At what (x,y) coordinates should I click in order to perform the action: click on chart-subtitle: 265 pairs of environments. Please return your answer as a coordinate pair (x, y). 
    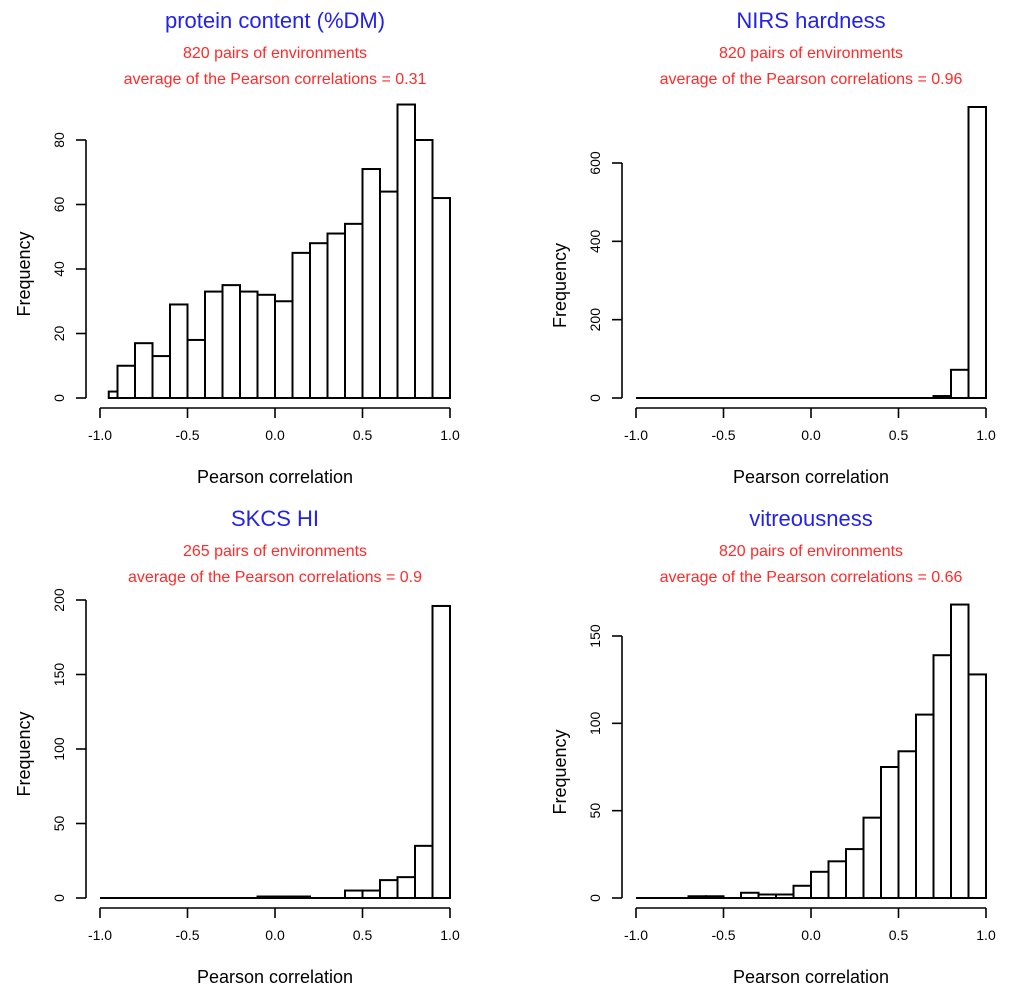
    Looking at the image, I should click on (275, 551).